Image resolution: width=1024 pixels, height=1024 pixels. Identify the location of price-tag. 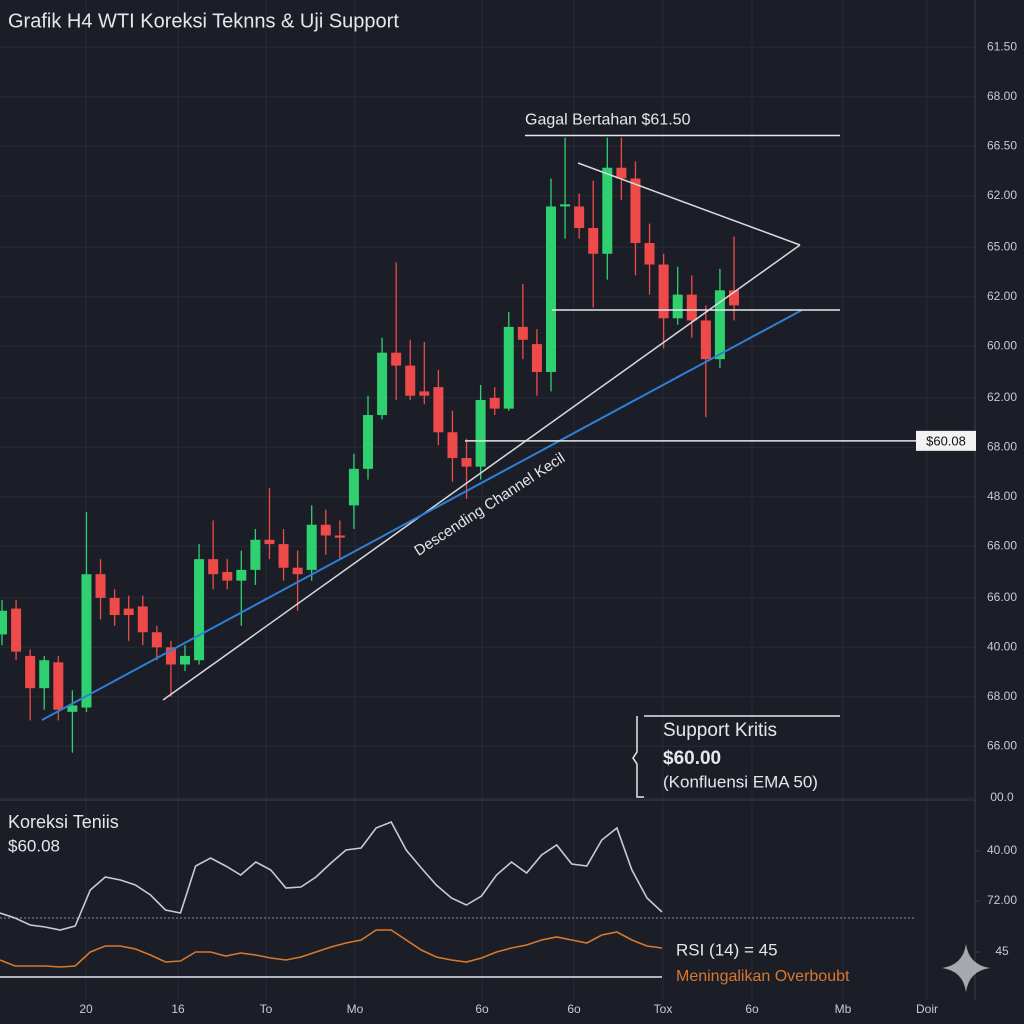
(946, 440).